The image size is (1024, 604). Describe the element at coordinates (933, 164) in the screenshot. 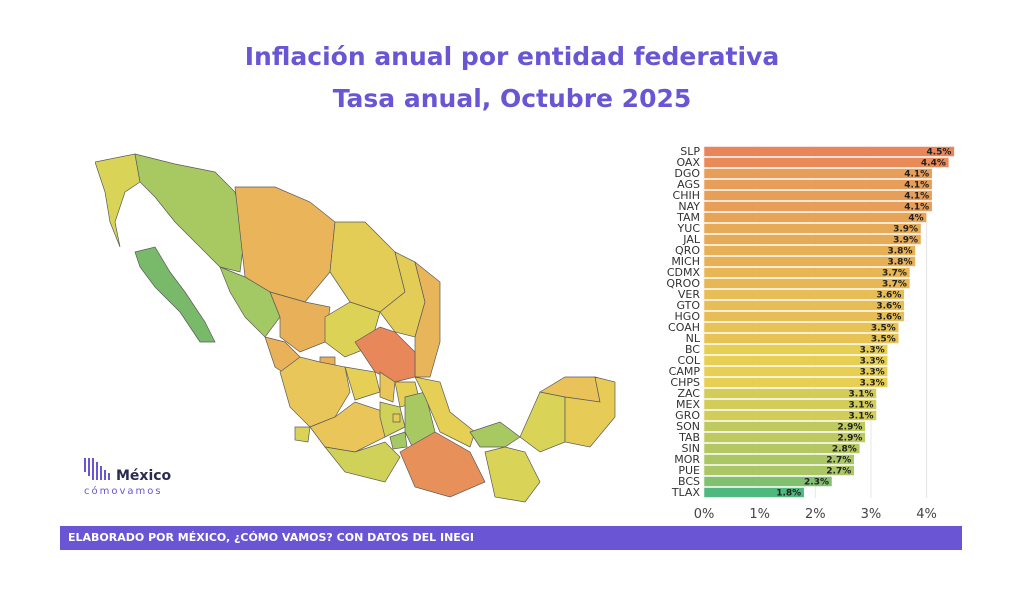

I see `data-label: 4.4%` at that location.